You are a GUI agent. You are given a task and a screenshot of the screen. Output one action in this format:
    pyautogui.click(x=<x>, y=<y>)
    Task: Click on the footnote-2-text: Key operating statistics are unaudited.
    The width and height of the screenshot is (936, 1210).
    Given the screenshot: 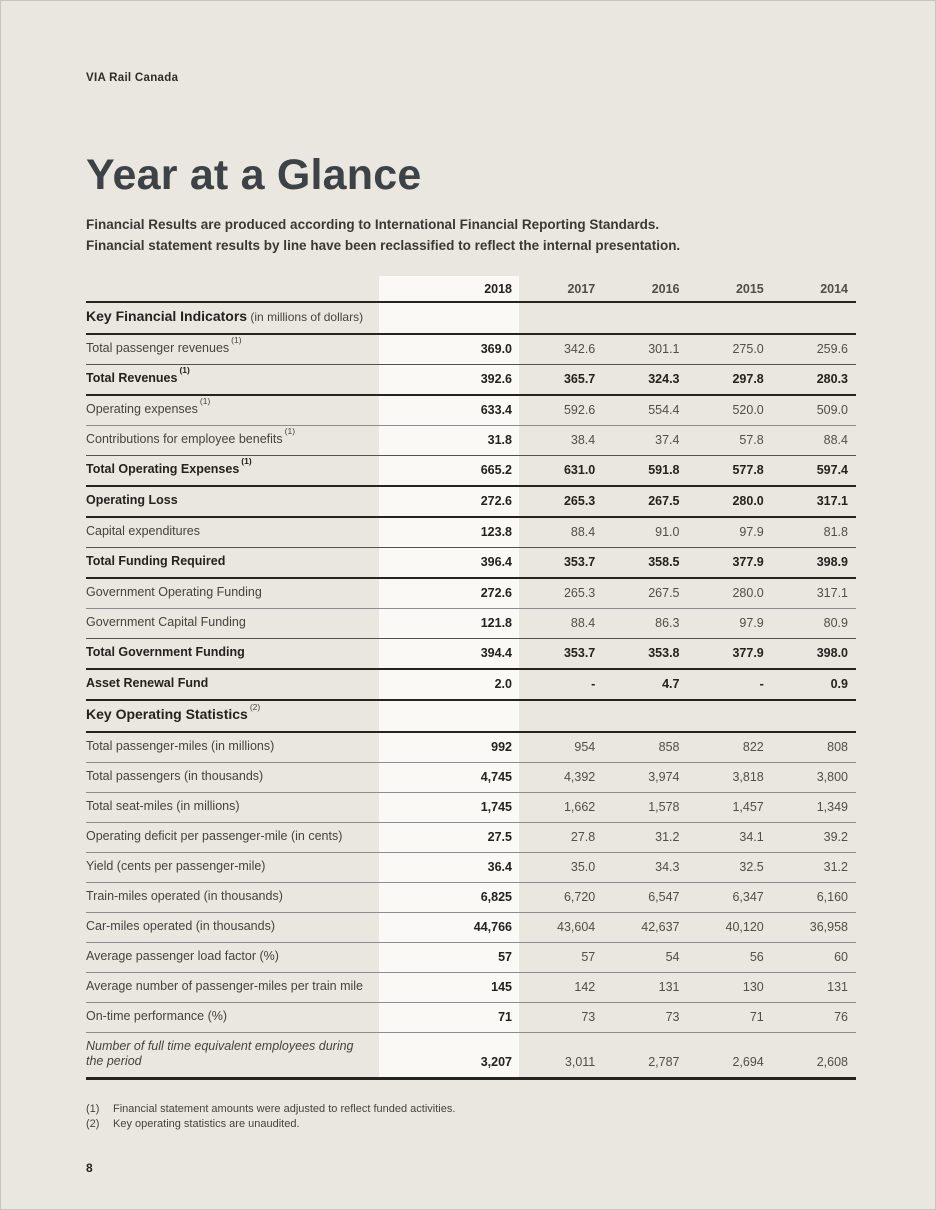 What is the action you would take?
    pyautogui.click(x=206, y=1123)
    